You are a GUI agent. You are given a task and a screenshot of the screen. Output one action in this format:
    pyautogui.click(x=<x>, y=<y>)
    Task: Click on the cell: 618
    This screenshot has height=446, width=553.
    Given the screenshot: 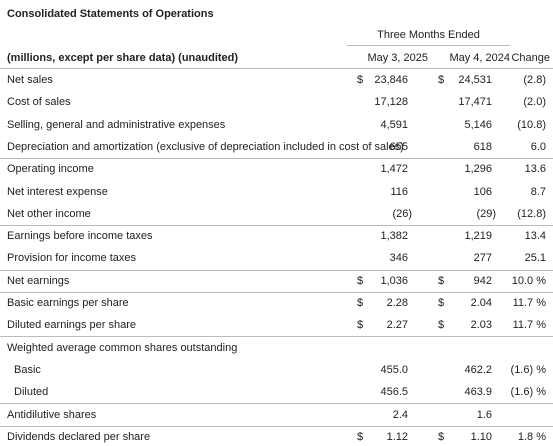 What is the action you would take?
    pyautogui.click(x=482, y=146)
    